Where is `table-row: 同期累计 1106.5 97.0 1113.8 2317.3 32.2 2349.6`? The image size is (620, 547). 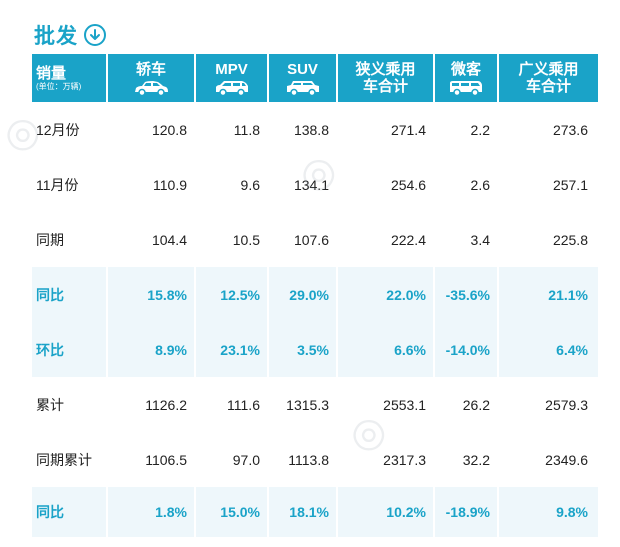 table-row: 同期累计 1106.5 97.0 1113.8 2317.3 32.2 2349.6 is located at coordinates (315, 459).